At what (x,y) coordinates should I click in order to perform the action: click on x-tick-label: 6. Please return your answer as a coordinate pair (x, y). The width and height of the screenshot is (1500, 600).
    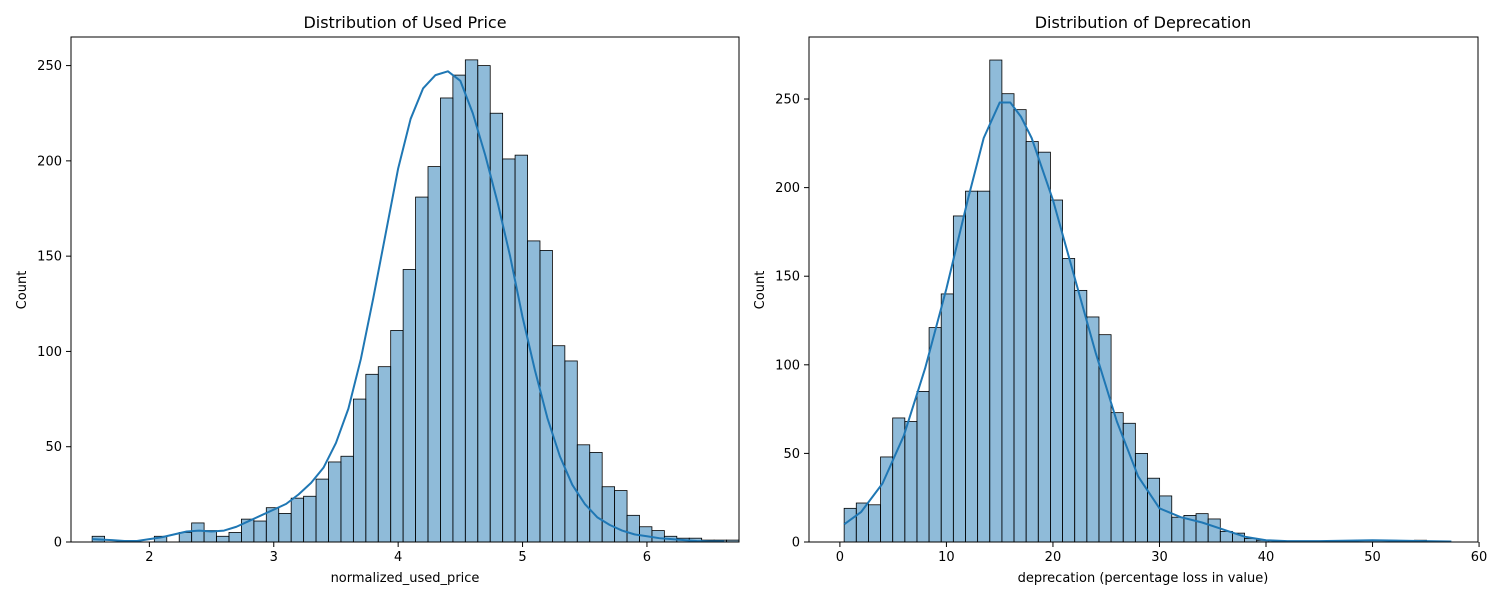
    Looking at the image, I should click on (647, 557).